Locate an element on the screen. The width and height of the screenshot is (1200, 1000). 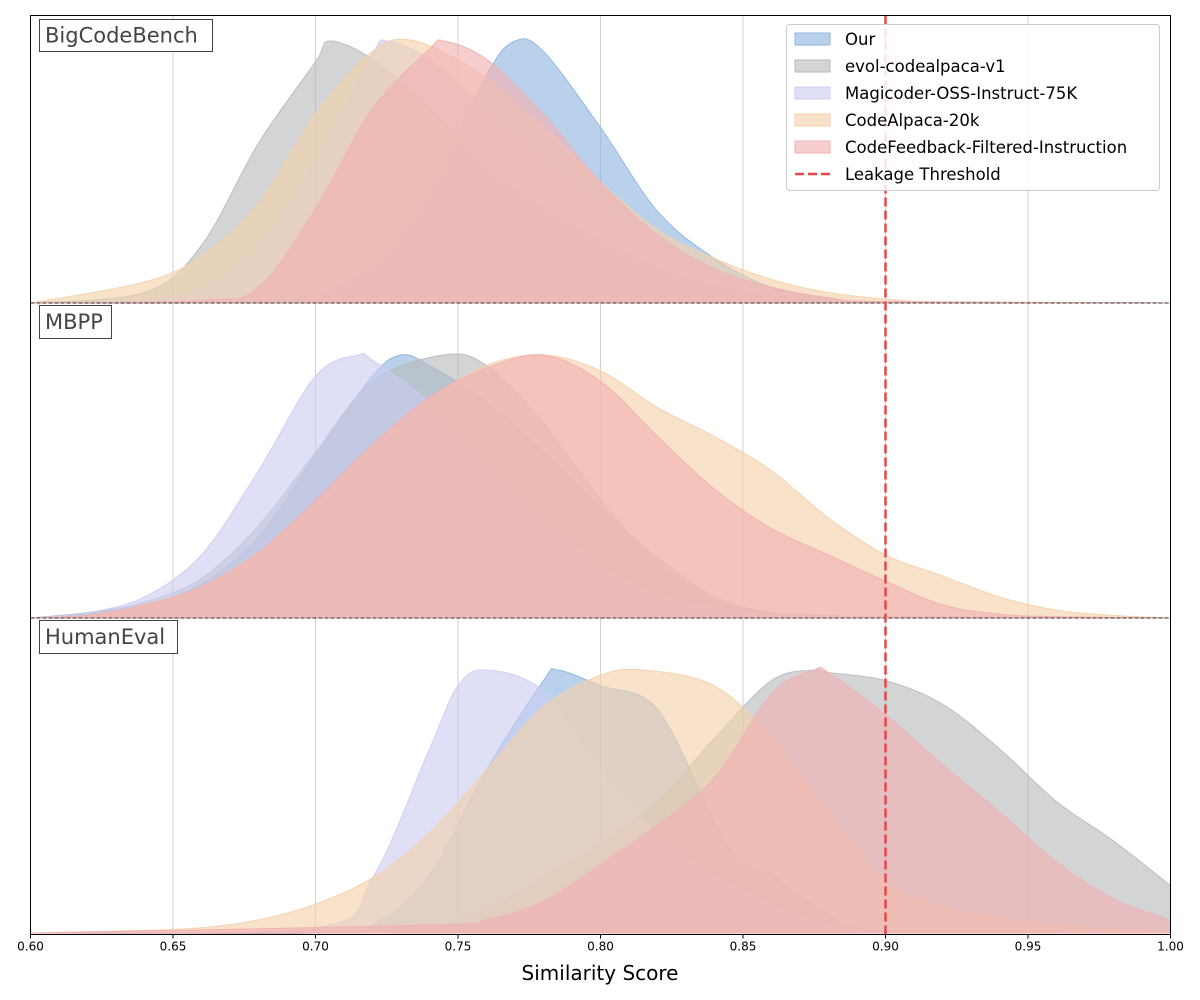
panel-label-text: BigCodeBench is located at coordinates (121, 36).